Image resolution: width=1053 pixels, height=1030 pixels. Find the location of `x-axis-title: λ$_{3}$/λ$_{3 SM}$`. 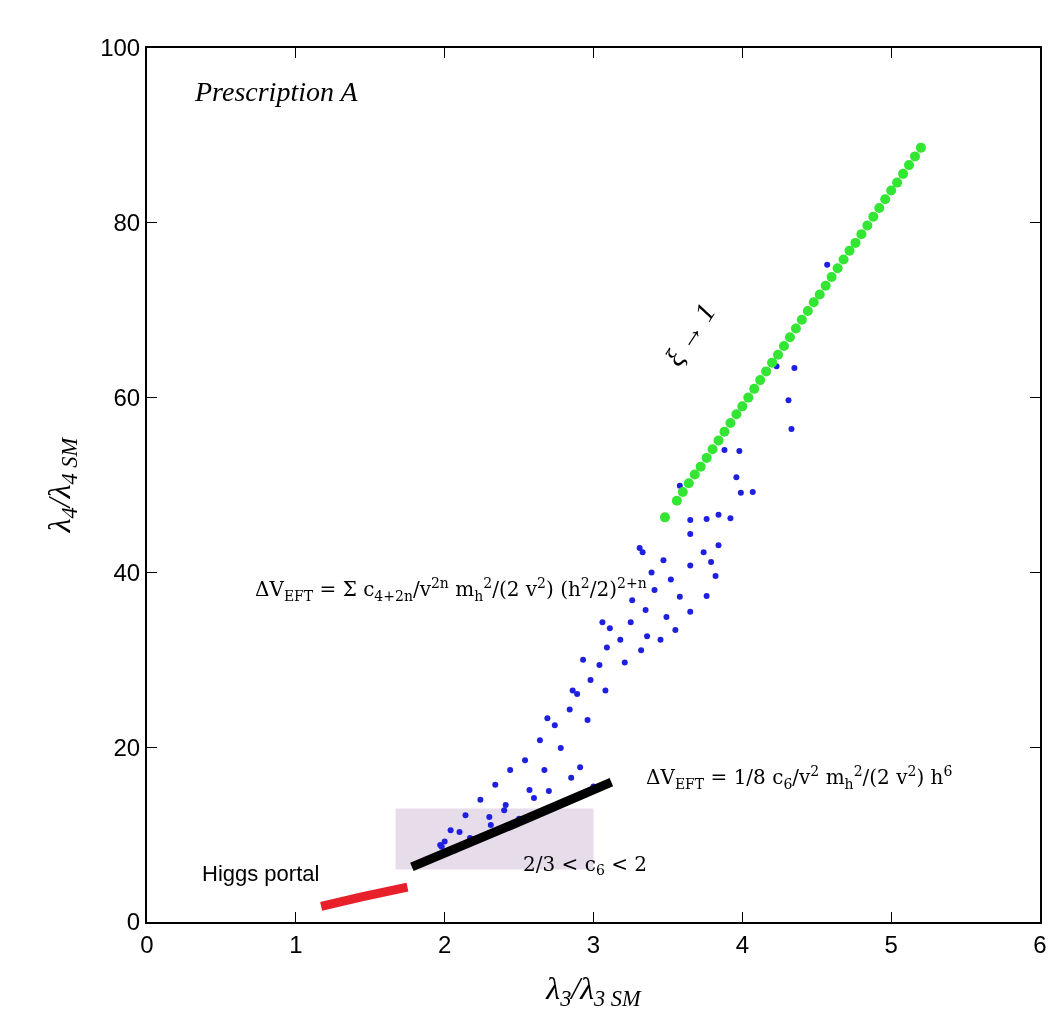

x-axis-title: λ$_{3}$/λ$_{3 SM}$ is located at coordinates (594, 990).